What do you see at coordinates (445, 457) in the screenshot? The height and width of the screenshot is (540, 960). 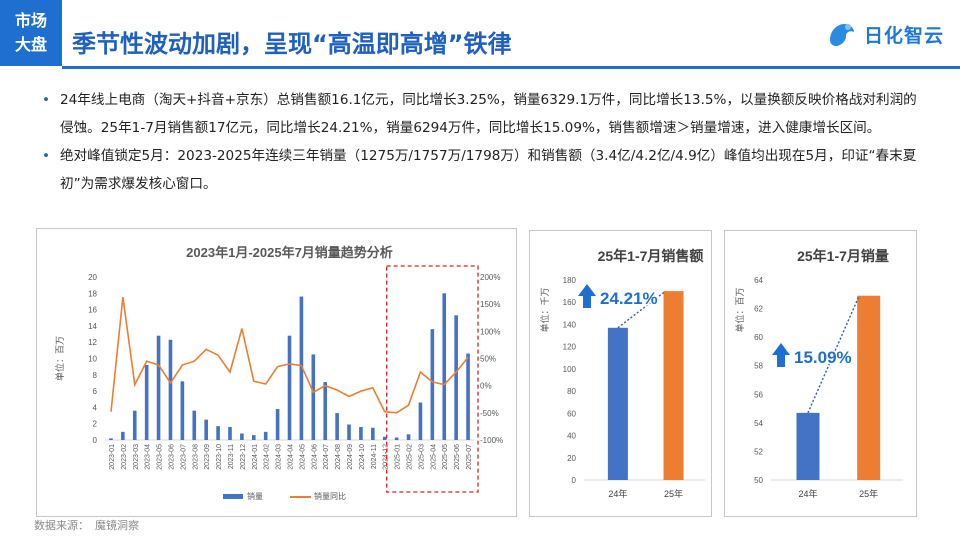 I see `x-tick-label: 2025-05` at bounding box center [445, 457].